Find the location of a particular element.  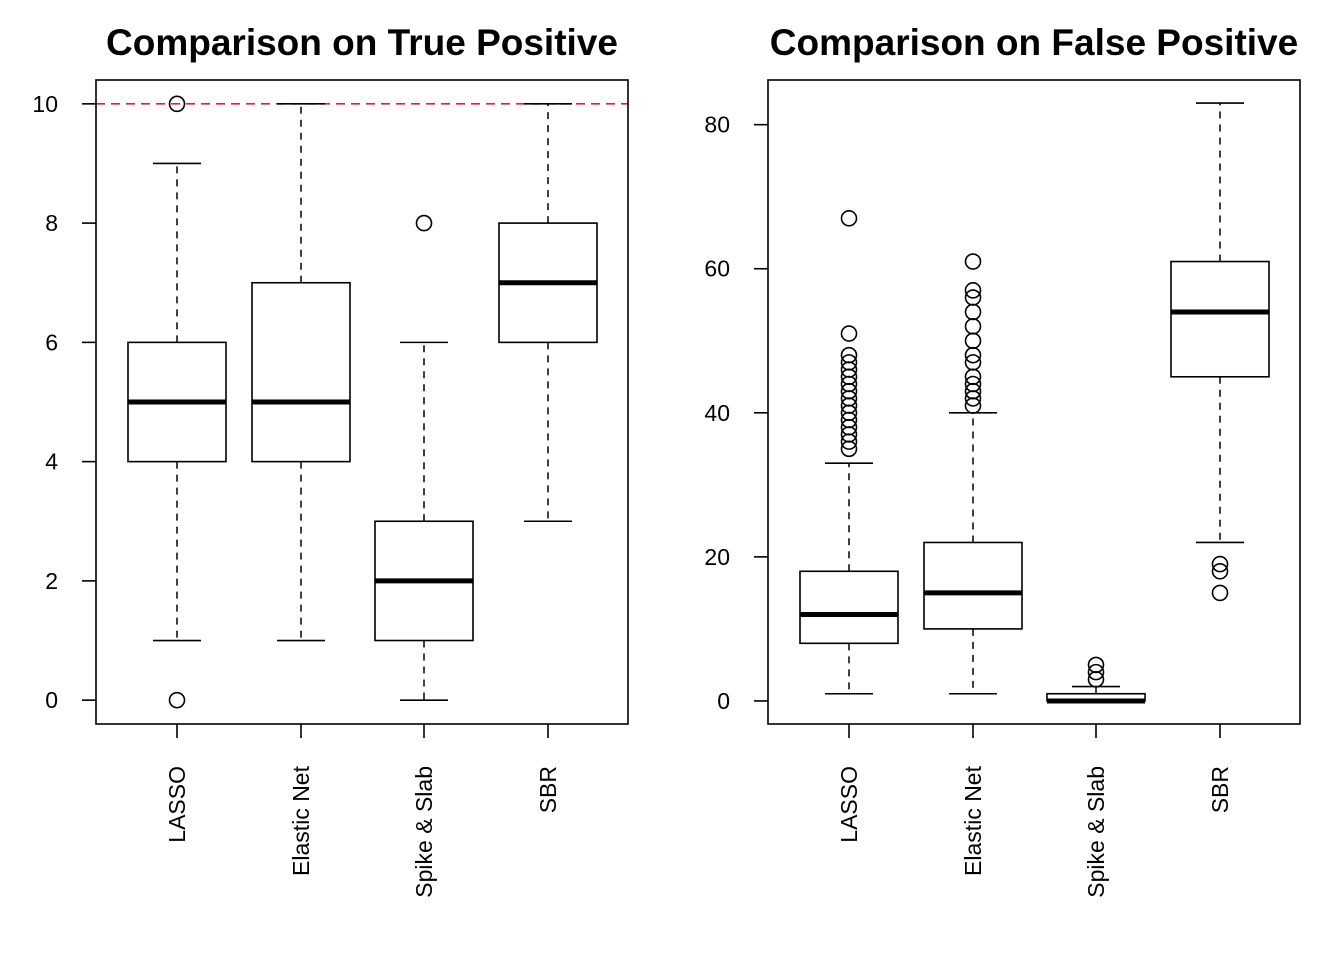

y-axis-true-positive: 0 2 4 6 8 10 is located at coordinates (64, 402).